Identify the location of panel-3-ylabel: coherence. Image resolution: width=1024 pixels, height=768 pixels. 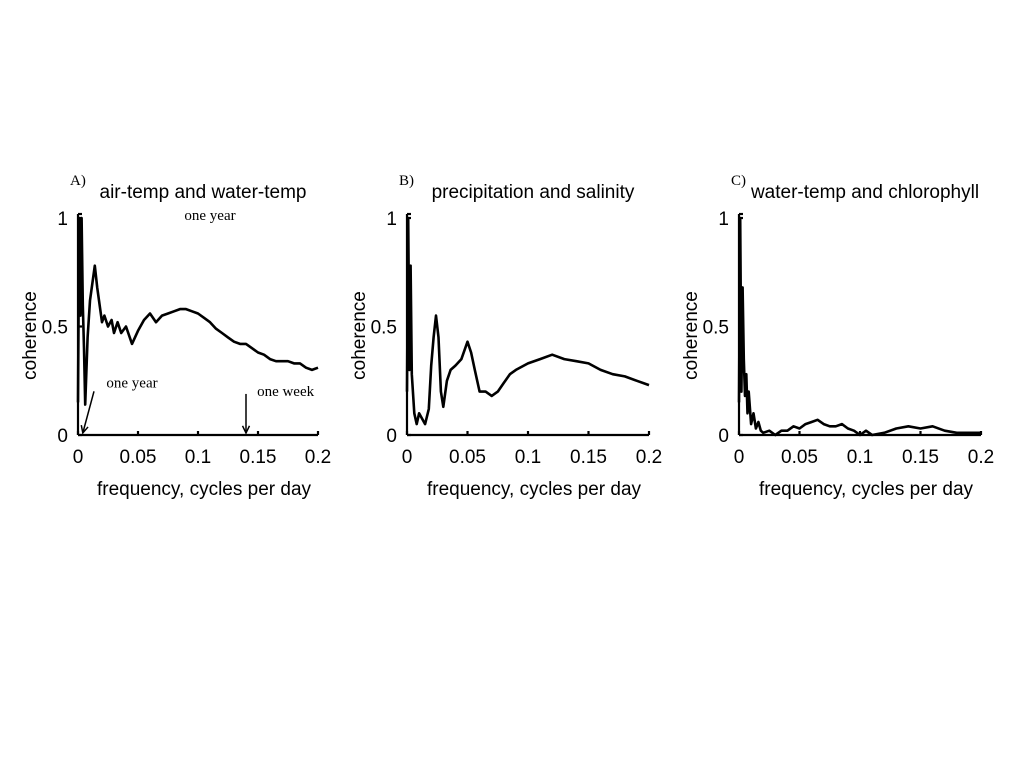
(691, 335).